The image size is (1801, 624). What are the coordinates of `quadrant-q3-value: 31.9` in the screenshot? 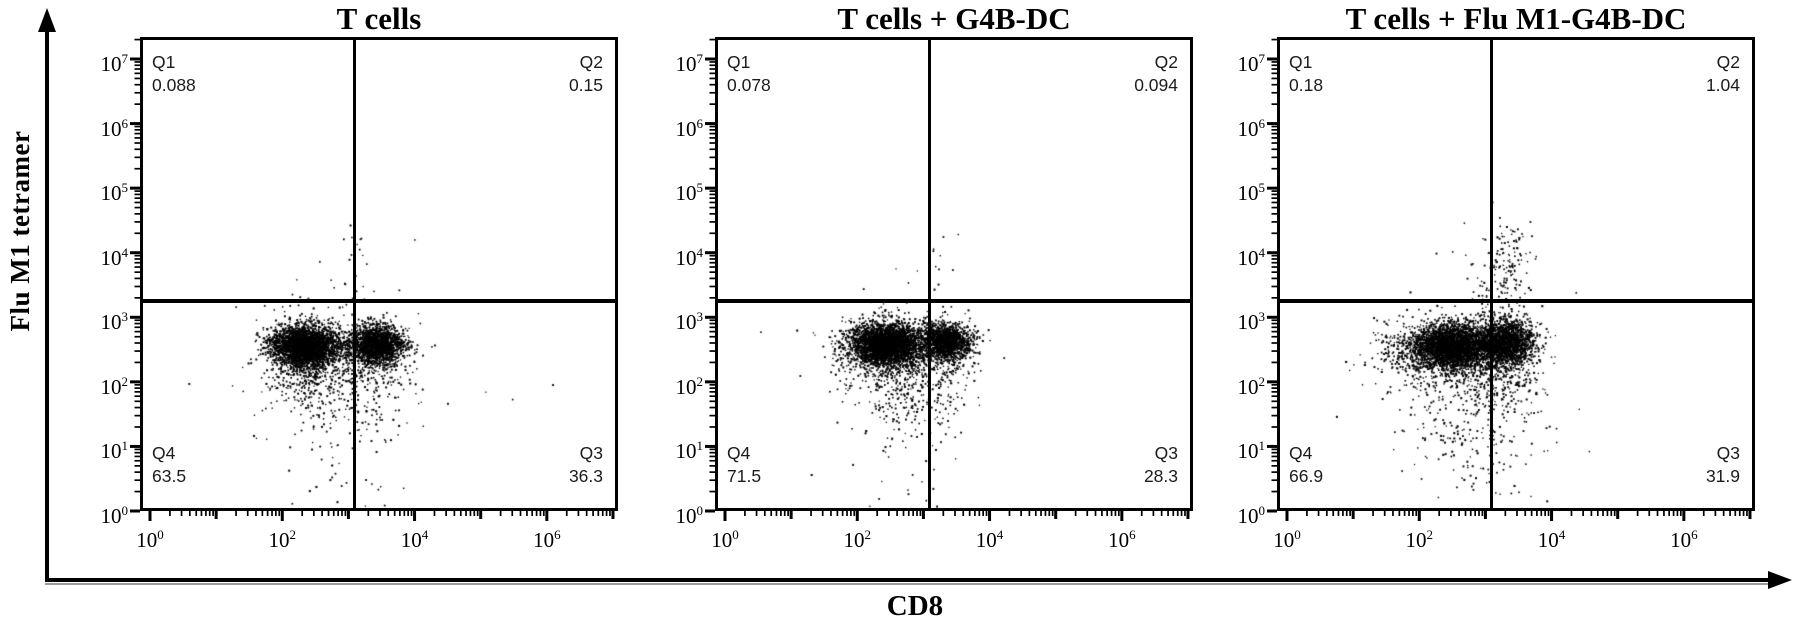 It's located at (1722, 476).